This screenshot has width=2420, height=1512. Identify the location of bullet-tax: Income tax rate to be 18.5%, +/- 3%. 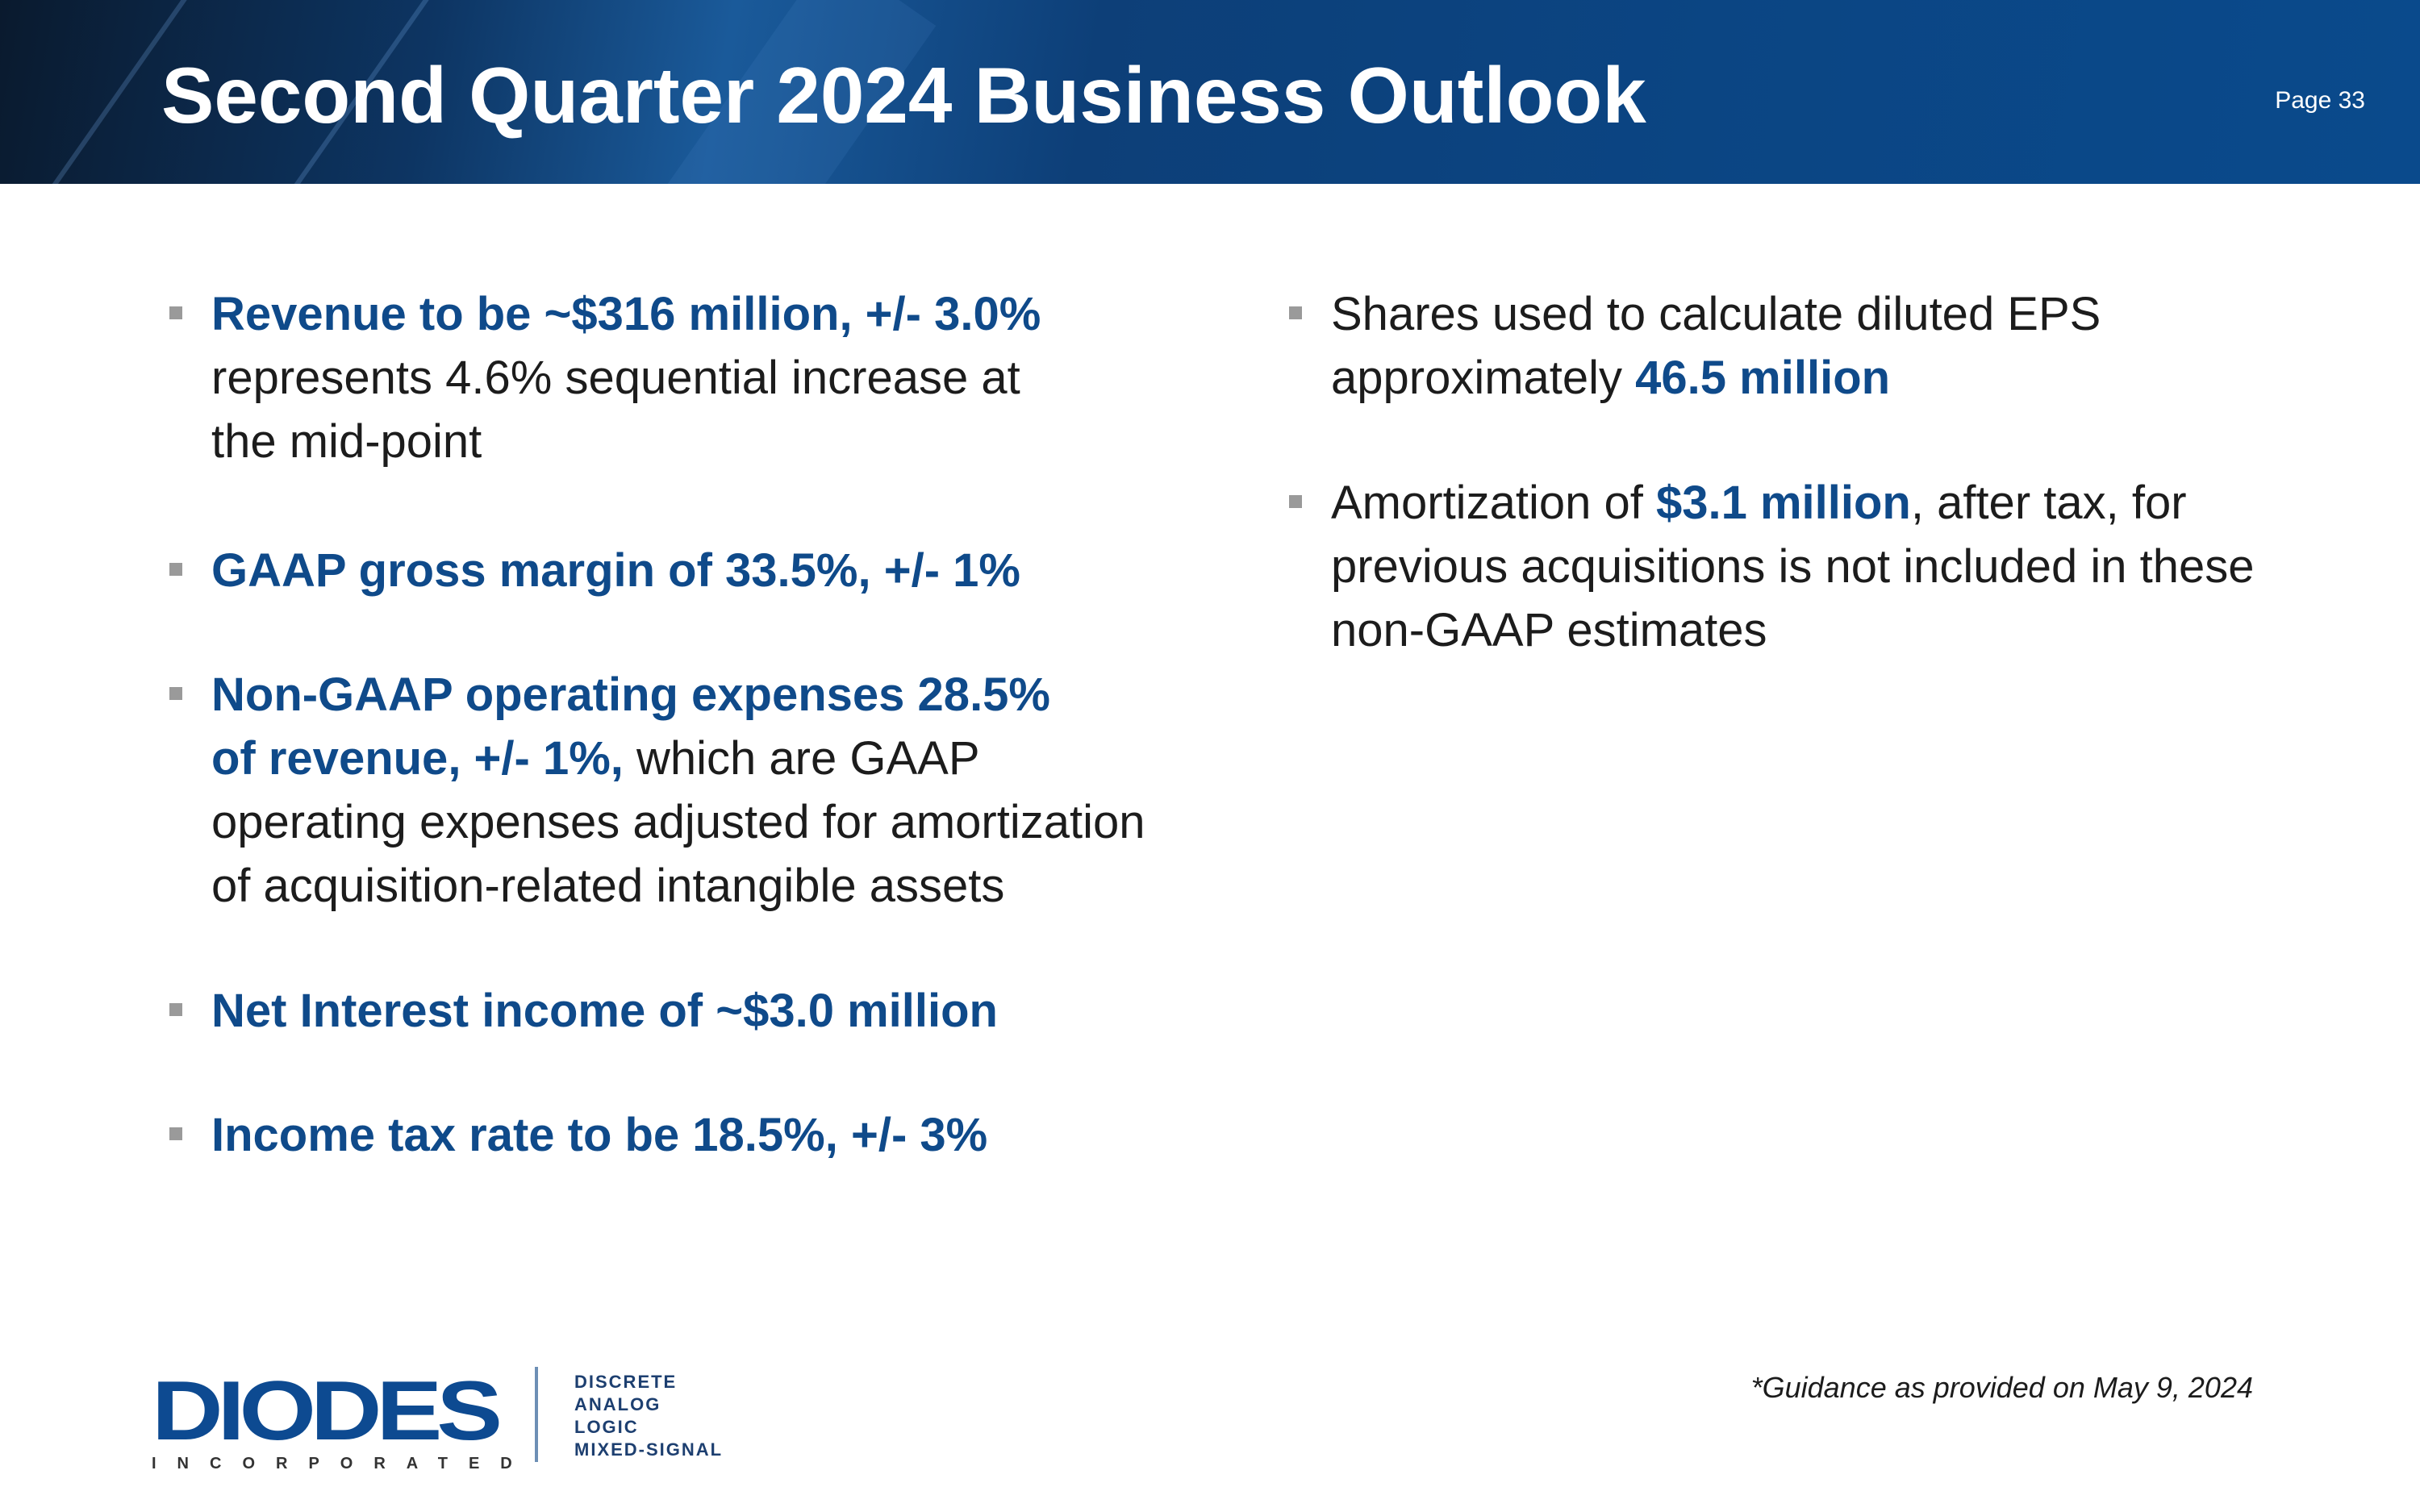
(578, 1135).